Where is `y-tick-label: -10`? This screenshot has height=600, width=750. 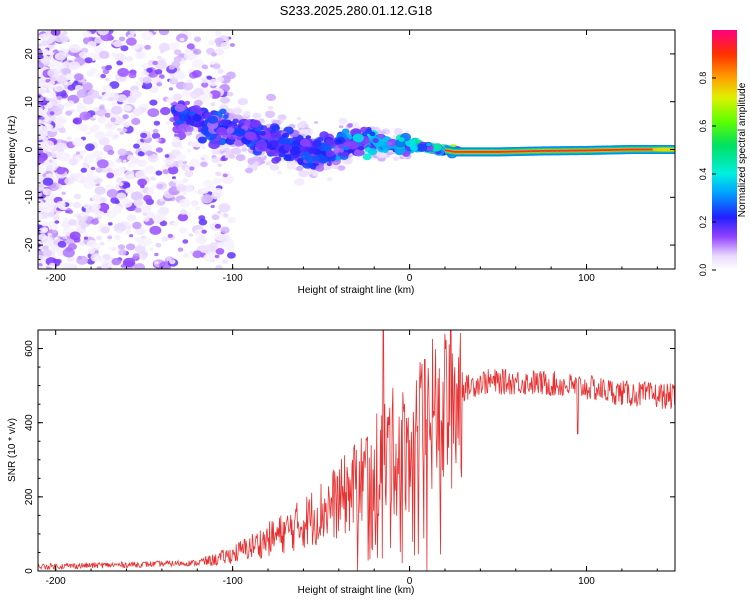
y-tick-label: -10 is located at coordinates (29, 197).